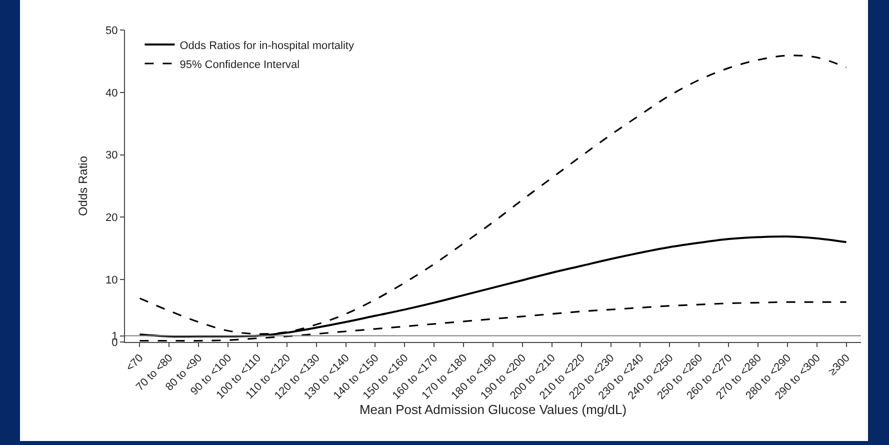  I want to click on y-tick-label: 10, so click(112, 280).